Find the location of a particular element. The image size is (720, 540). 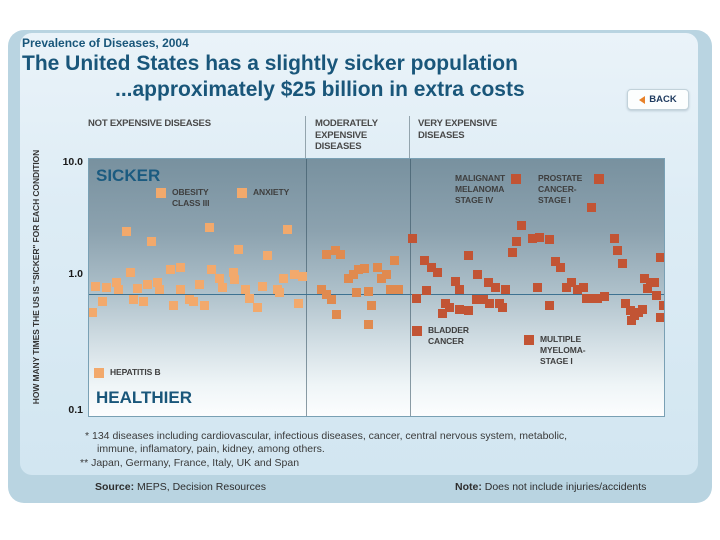

prostate-cancer-stage-i-marker is located at coordinates (599, 178).